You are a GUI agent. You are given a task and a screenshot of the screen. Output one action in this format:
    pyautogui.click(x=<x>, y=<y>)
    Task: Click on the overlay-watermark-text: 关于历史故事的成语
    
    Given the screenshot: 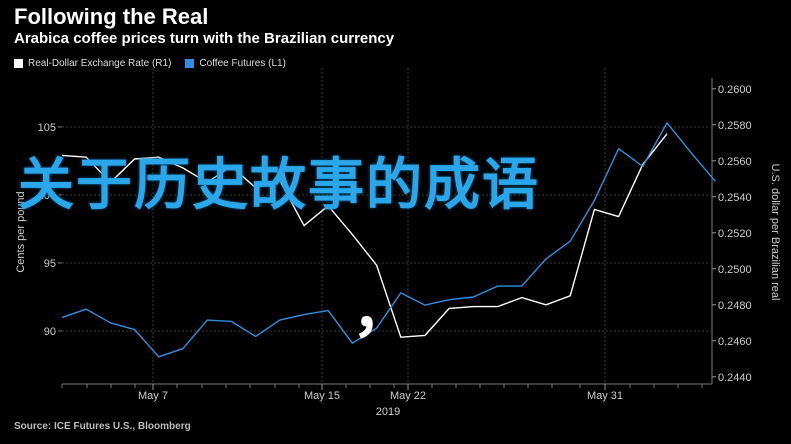 What is the action you would take?
    pyautogui.click(x=279, y=185)
    